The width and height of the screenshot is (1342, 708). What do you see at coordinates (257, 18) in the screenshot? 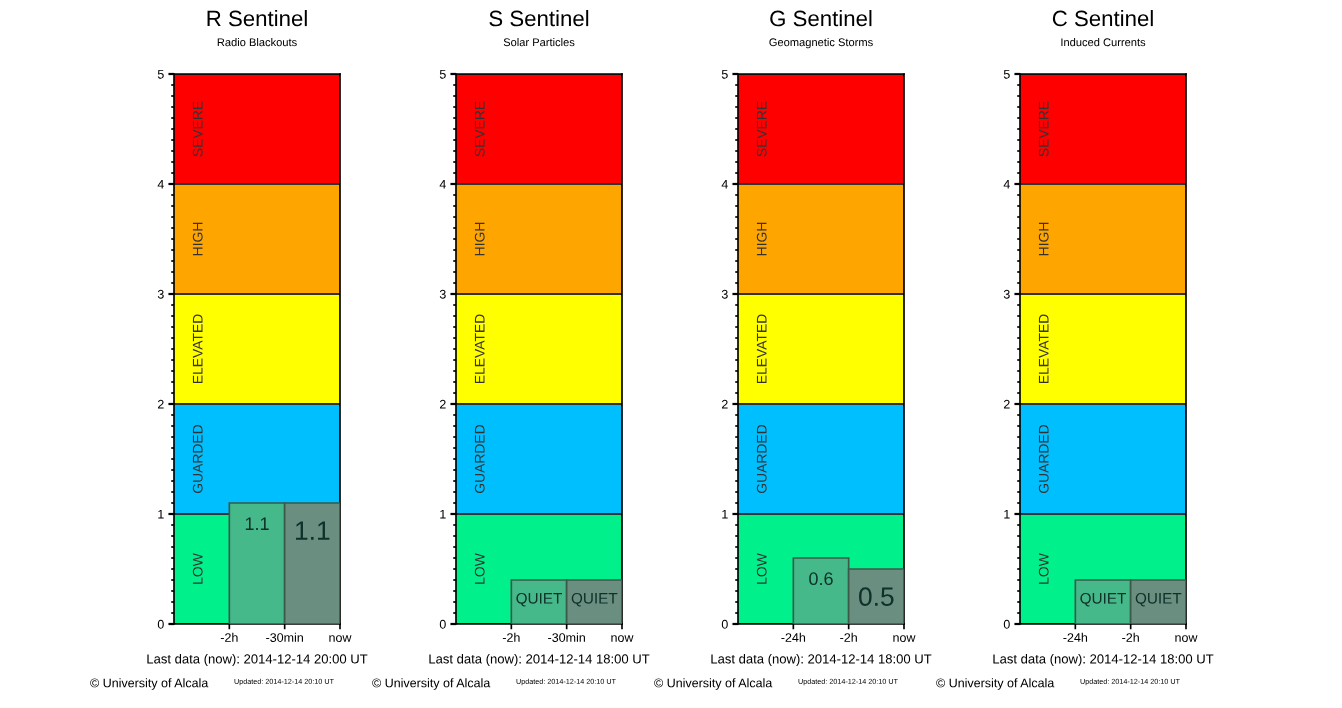
I see `chart-title: R Sentinel` at bounding box center [257, 18].